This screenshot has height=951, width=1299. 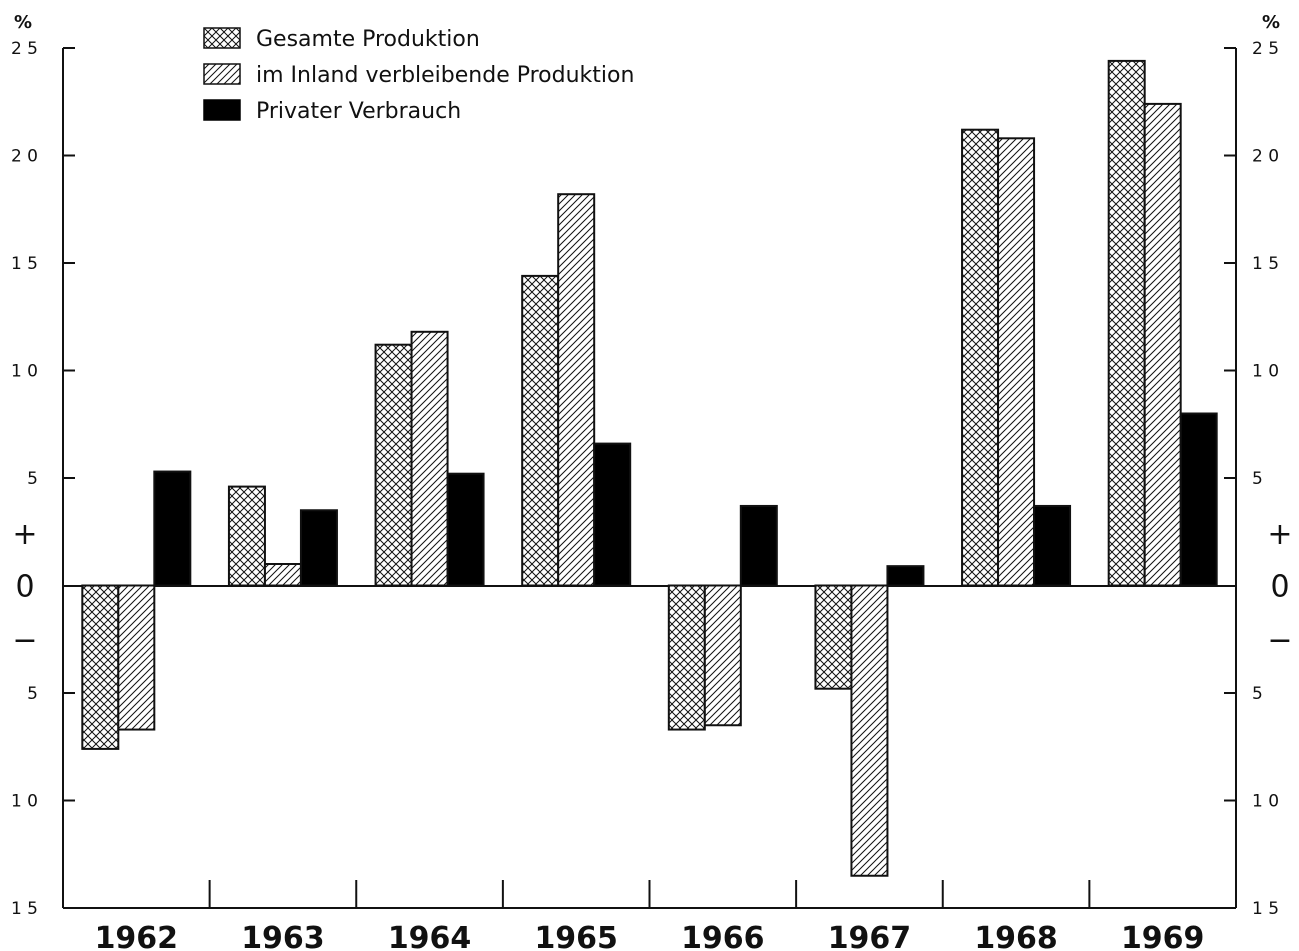 I want to click on positive-sign-left: +, so click(x=24, y=534).